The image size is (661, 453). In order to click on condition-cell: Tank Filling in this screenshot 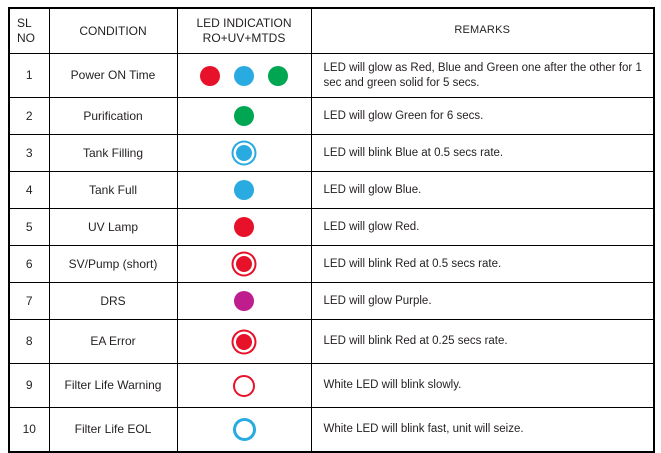, I will do `click(113, 153)`.